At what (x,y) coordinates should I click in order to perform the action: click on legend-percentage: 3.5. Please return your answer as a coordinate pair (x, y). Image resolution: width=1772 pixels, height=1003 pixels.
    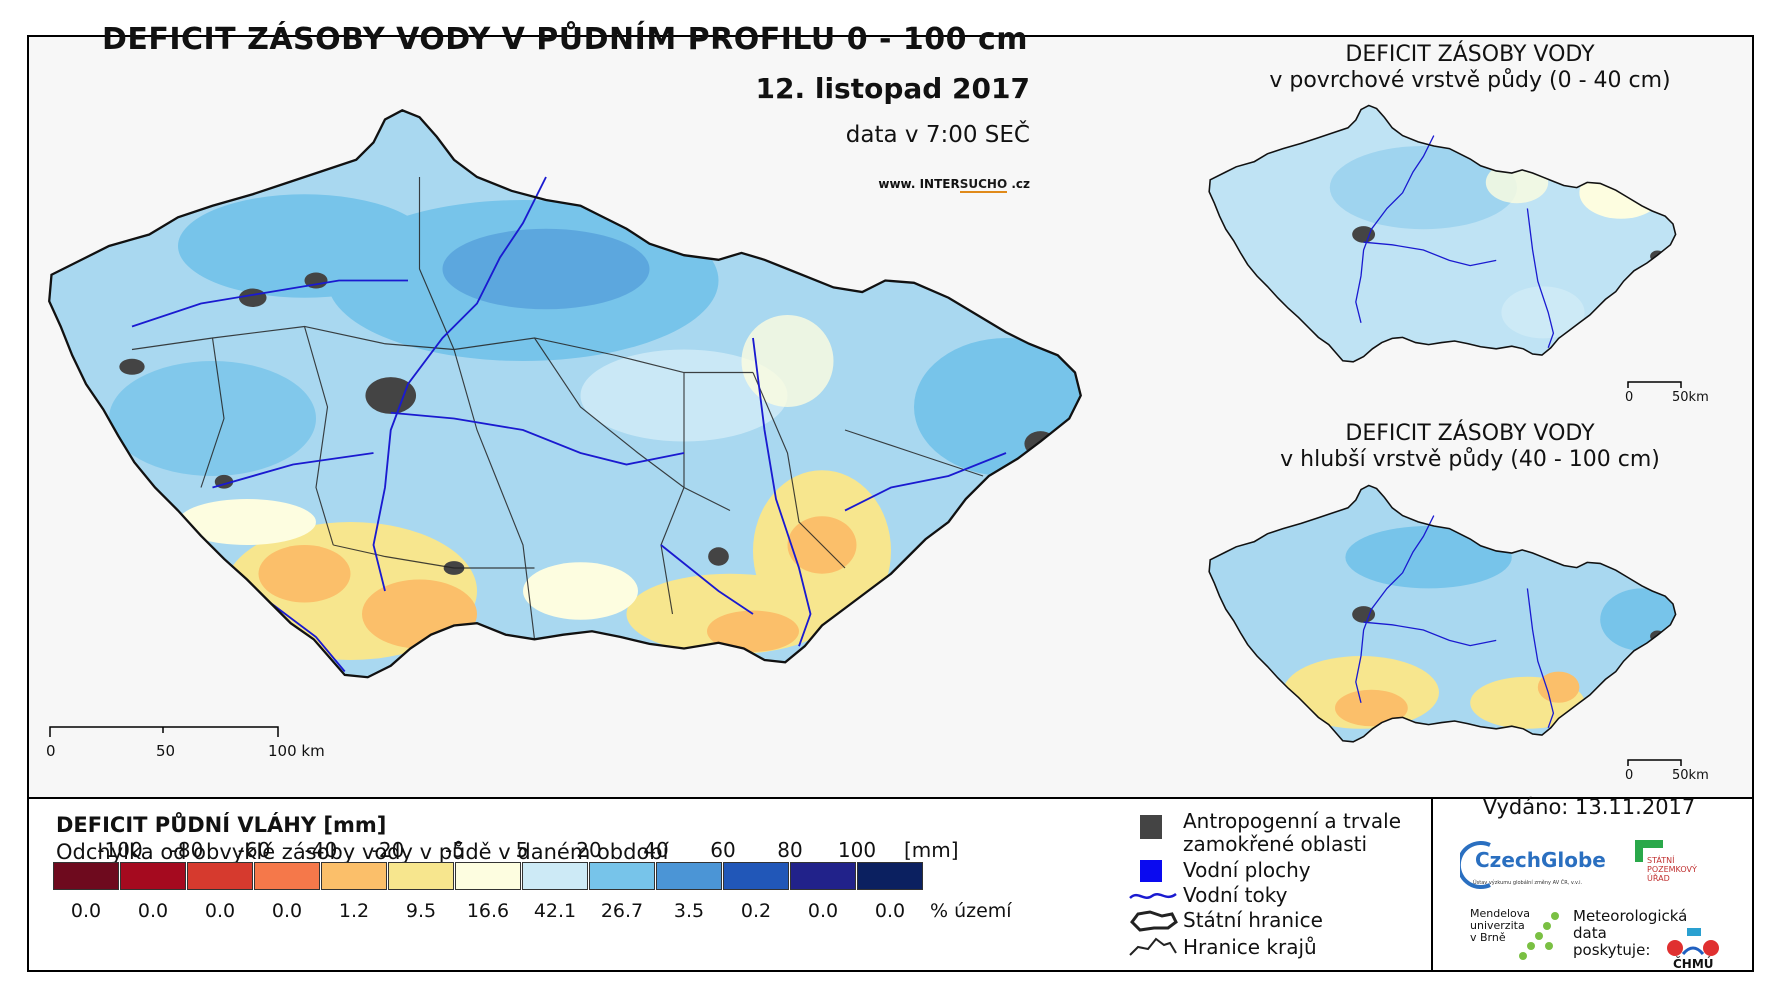
    Looking at the image, I should click on (689, 911).